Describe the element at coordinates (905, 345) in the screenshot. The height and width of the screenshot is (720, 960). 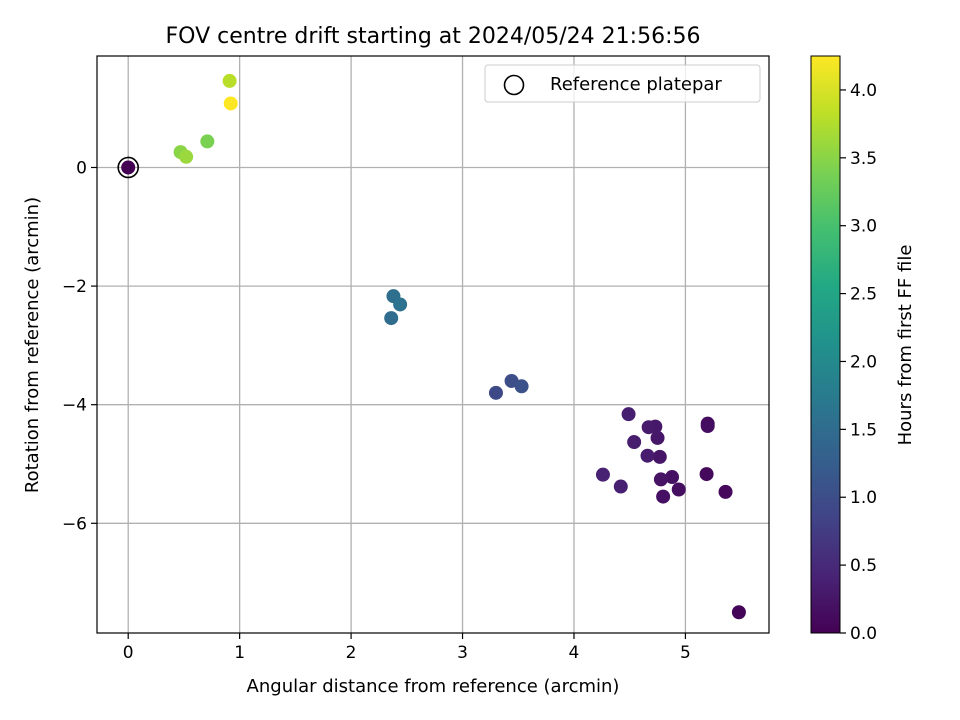
I see `colorbar-label: Hours from first FF file` at that location.